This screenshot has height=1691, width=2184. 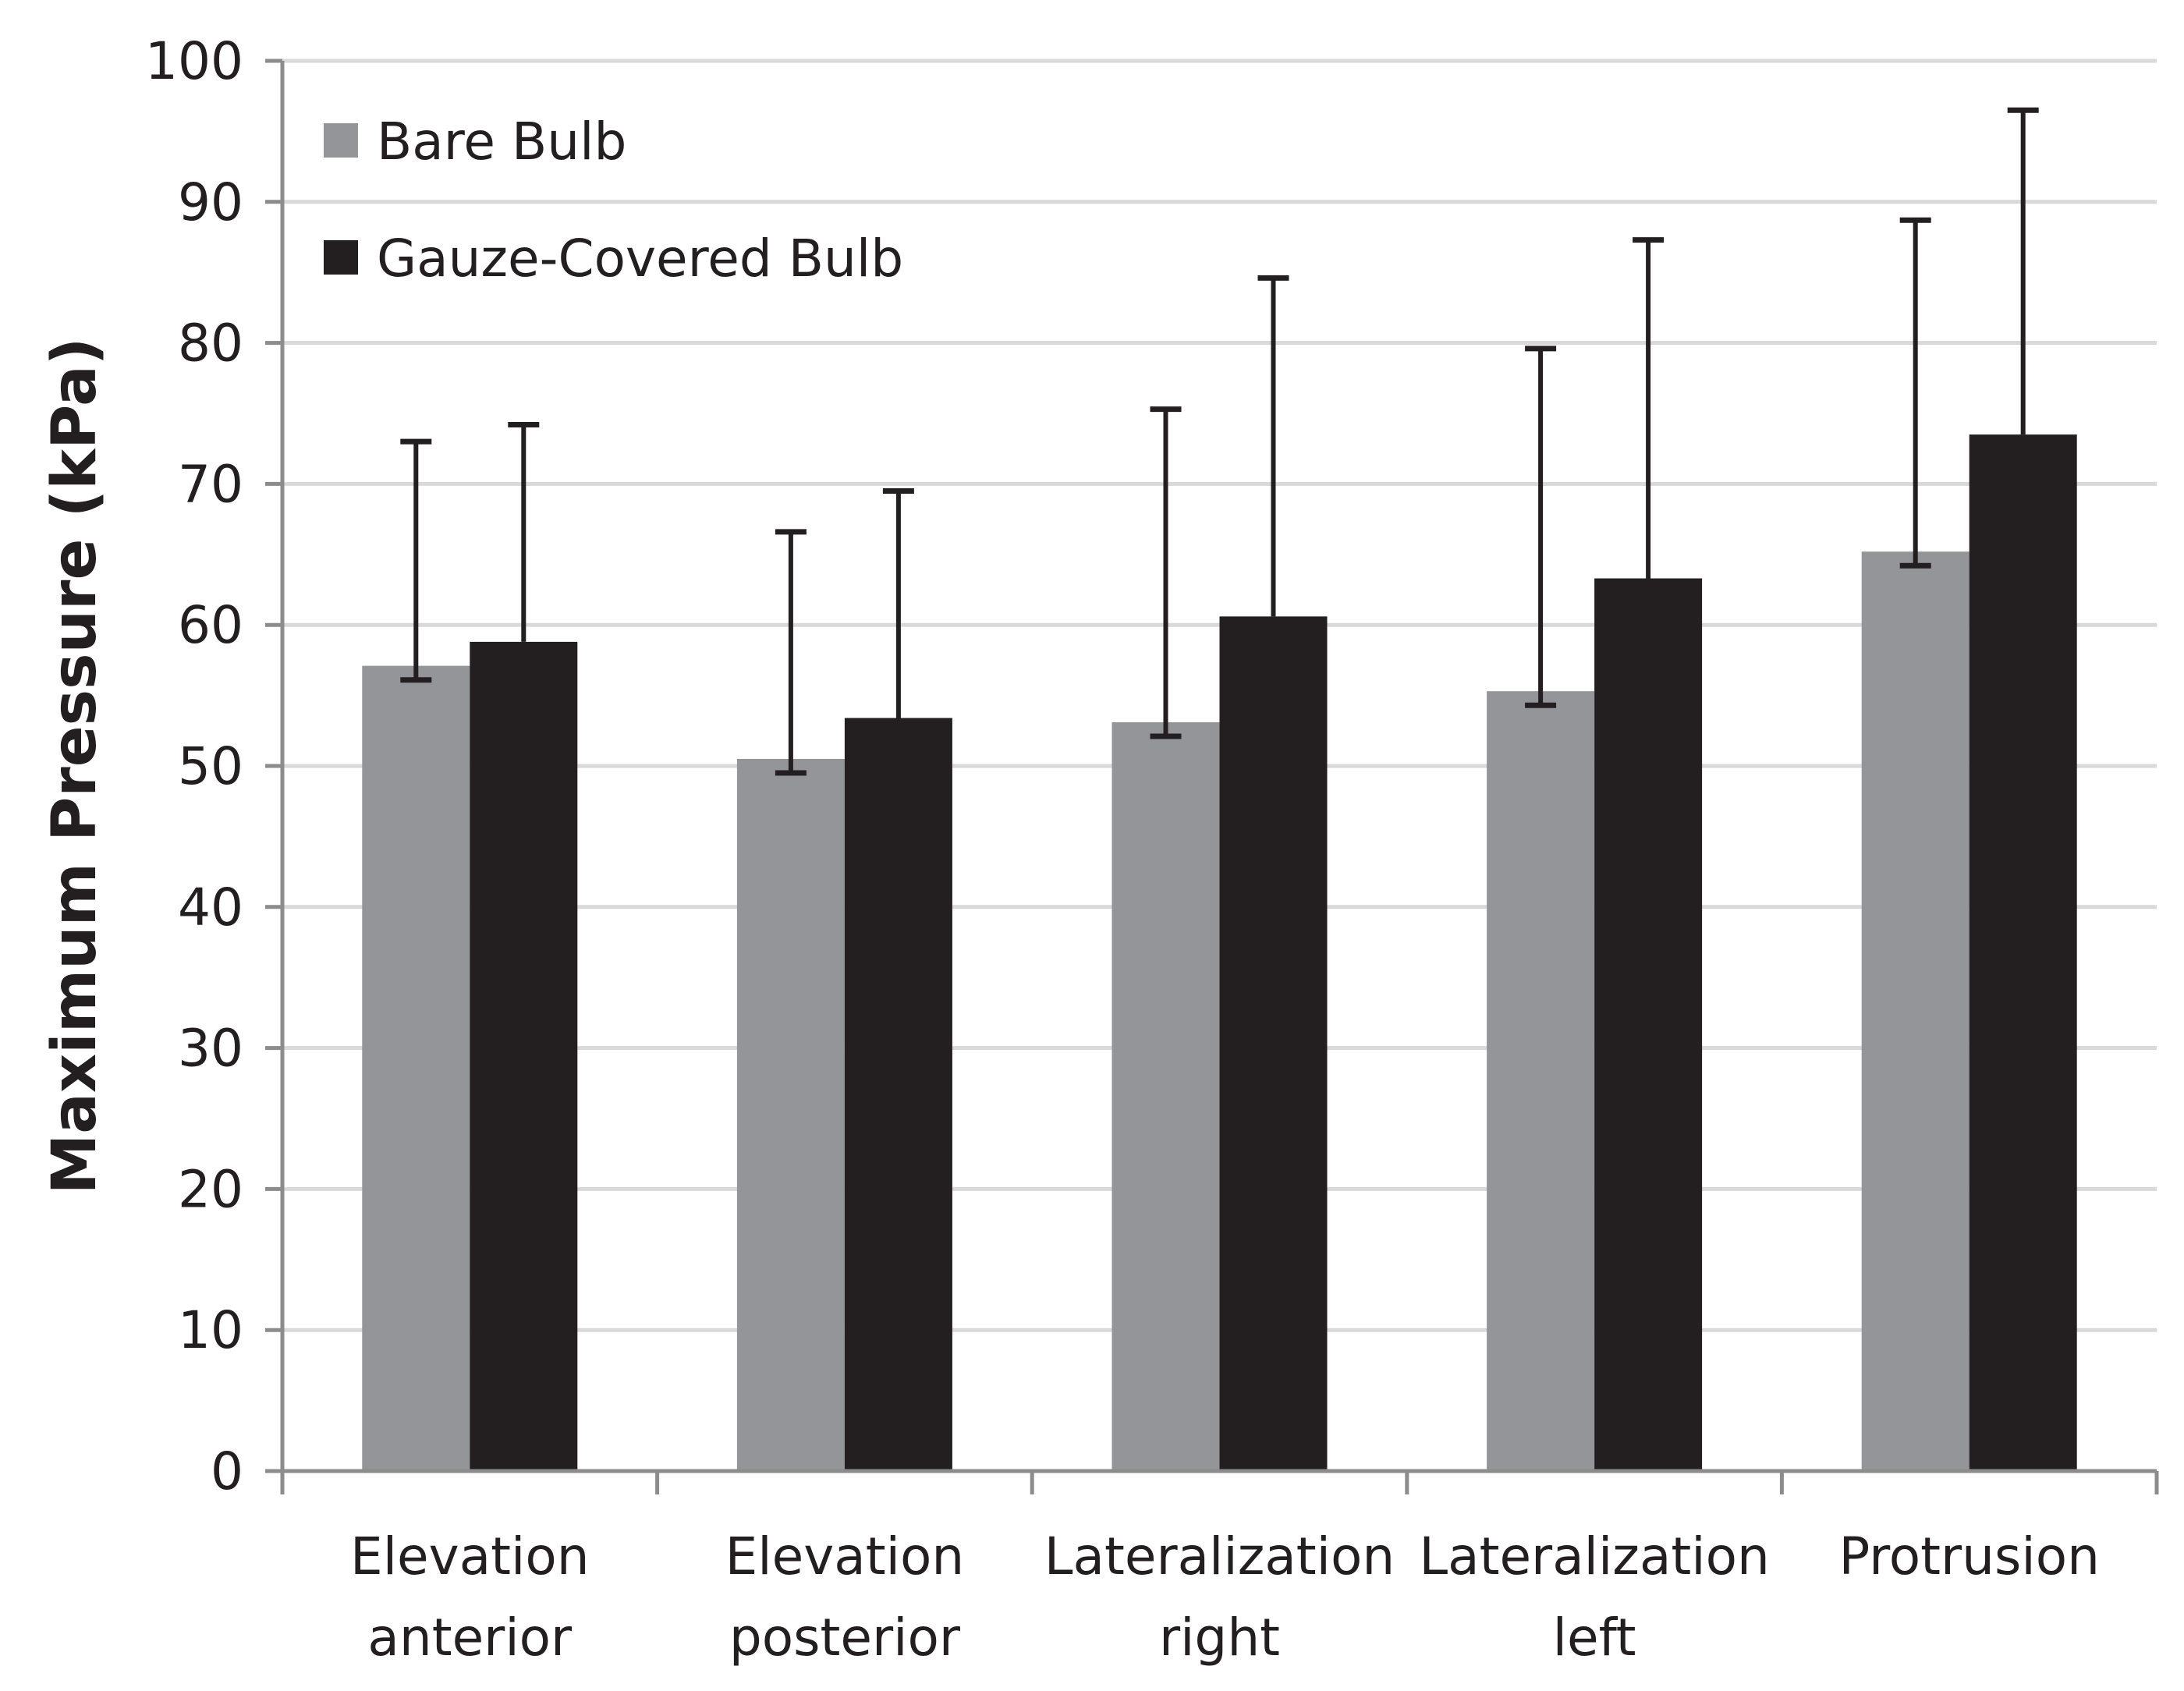 What do you see at coordinates (75, 766) in the screenshot?
I see `y-axis-title: Maximum Pressure (kPa)` at bounding box center [75, 766].